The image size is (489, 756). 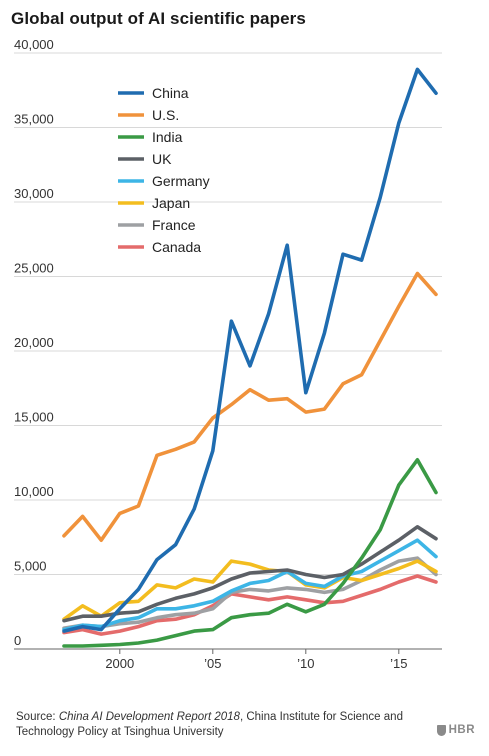 What do you see at coordinates (149, 717) in the screenshot?
I see `source-report: China AI Development Report 2018` at bounding box center [149, 717].